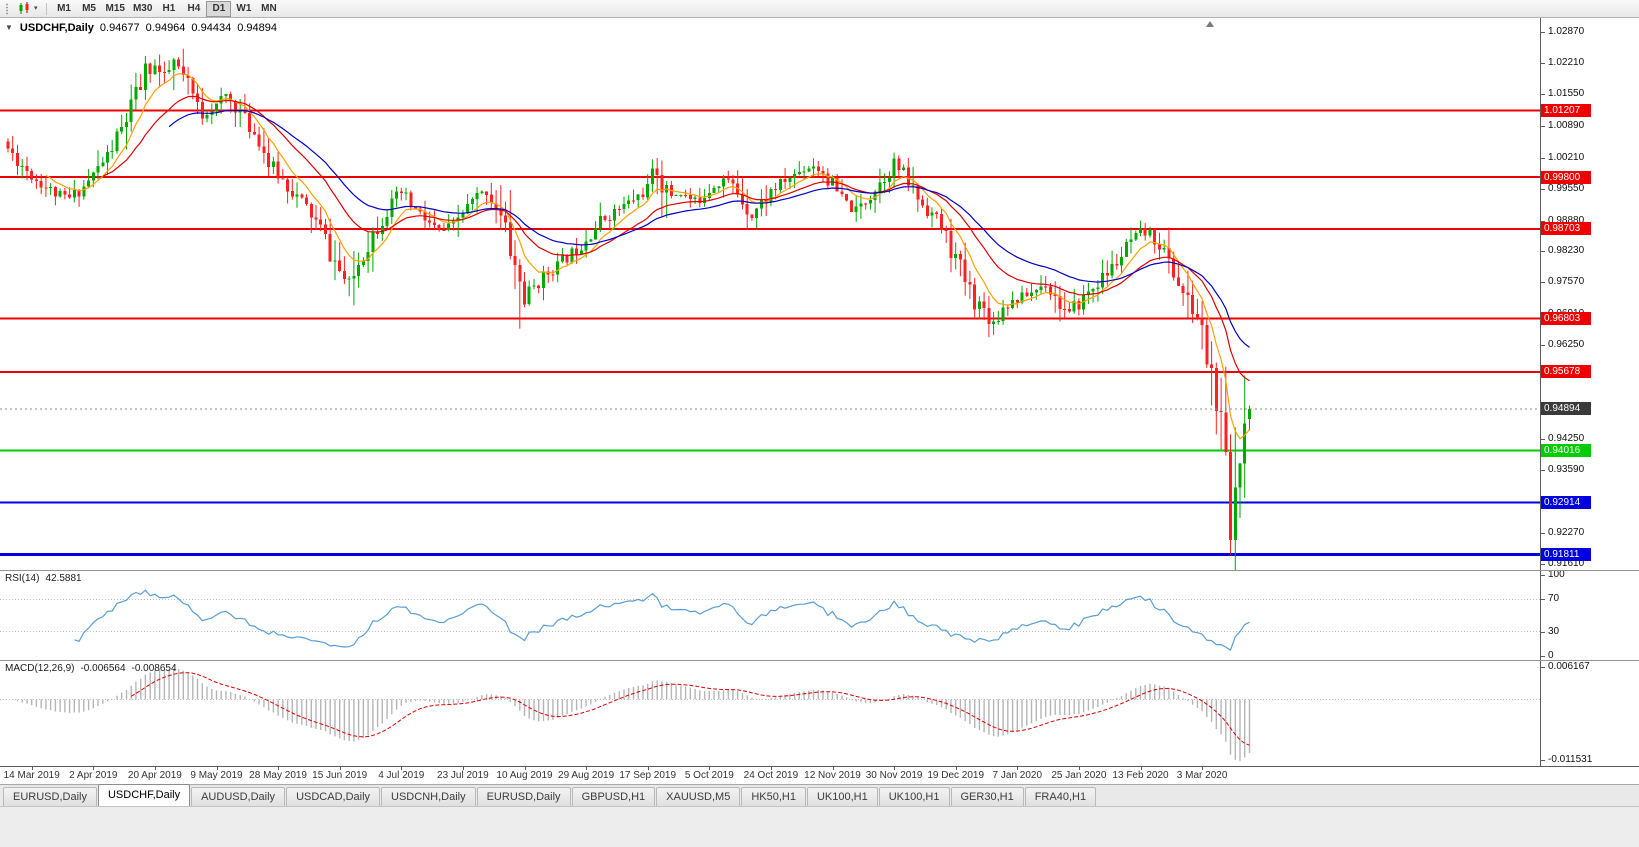 This screenshot has height=847, width=1639. What do you see at coordinates (154, 775) in the screenshot?
I see `date-label: 20 Apr 2019` at bounding box center [154, 775].